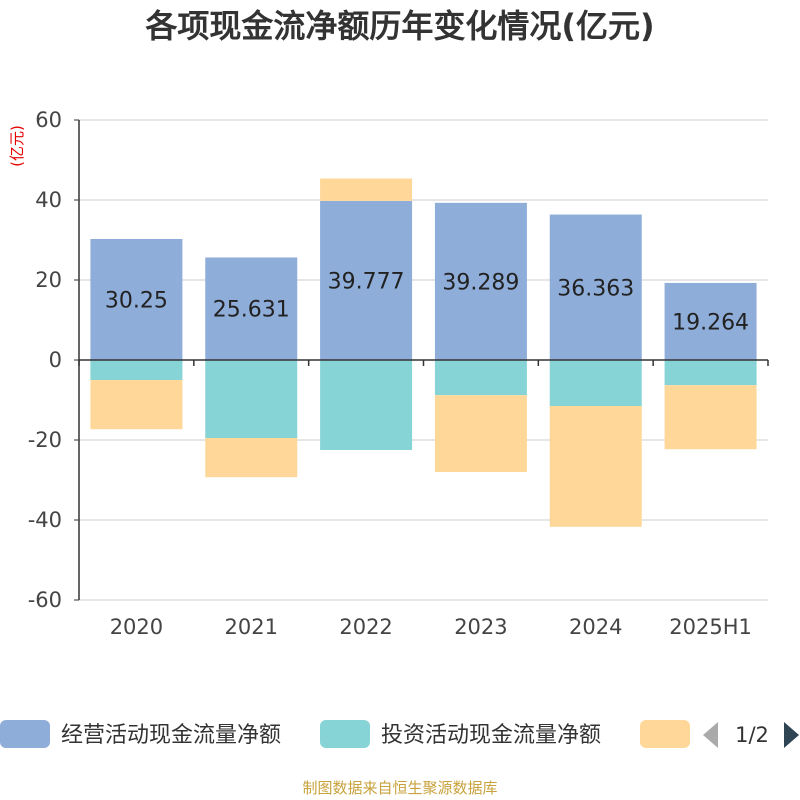 This screenshot has height=800, width=800. Describe the element at coordinates (48, 120) in the screenshot. I see `y-tick-label: 60` at that location.